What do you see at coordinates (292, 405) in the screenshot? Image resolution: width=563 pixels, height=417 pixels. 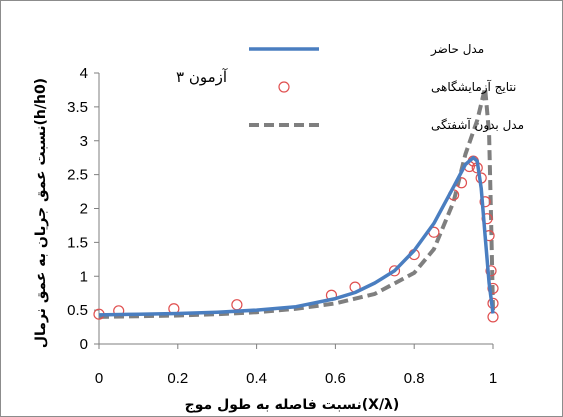 I see `x-axis-label: نسبت فاصله به طول موج(X/λ)` at bounding box center [292, 405].